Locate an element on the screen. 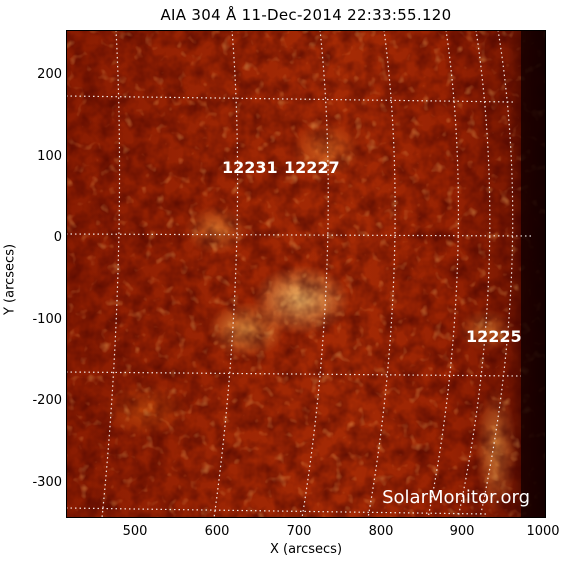 Image resolution: width=564 pixels, height=564 pixels. image-title: AIA 304 Å 11-Dec-2014 22:33:55.120 is located at coordinates (306, 15).